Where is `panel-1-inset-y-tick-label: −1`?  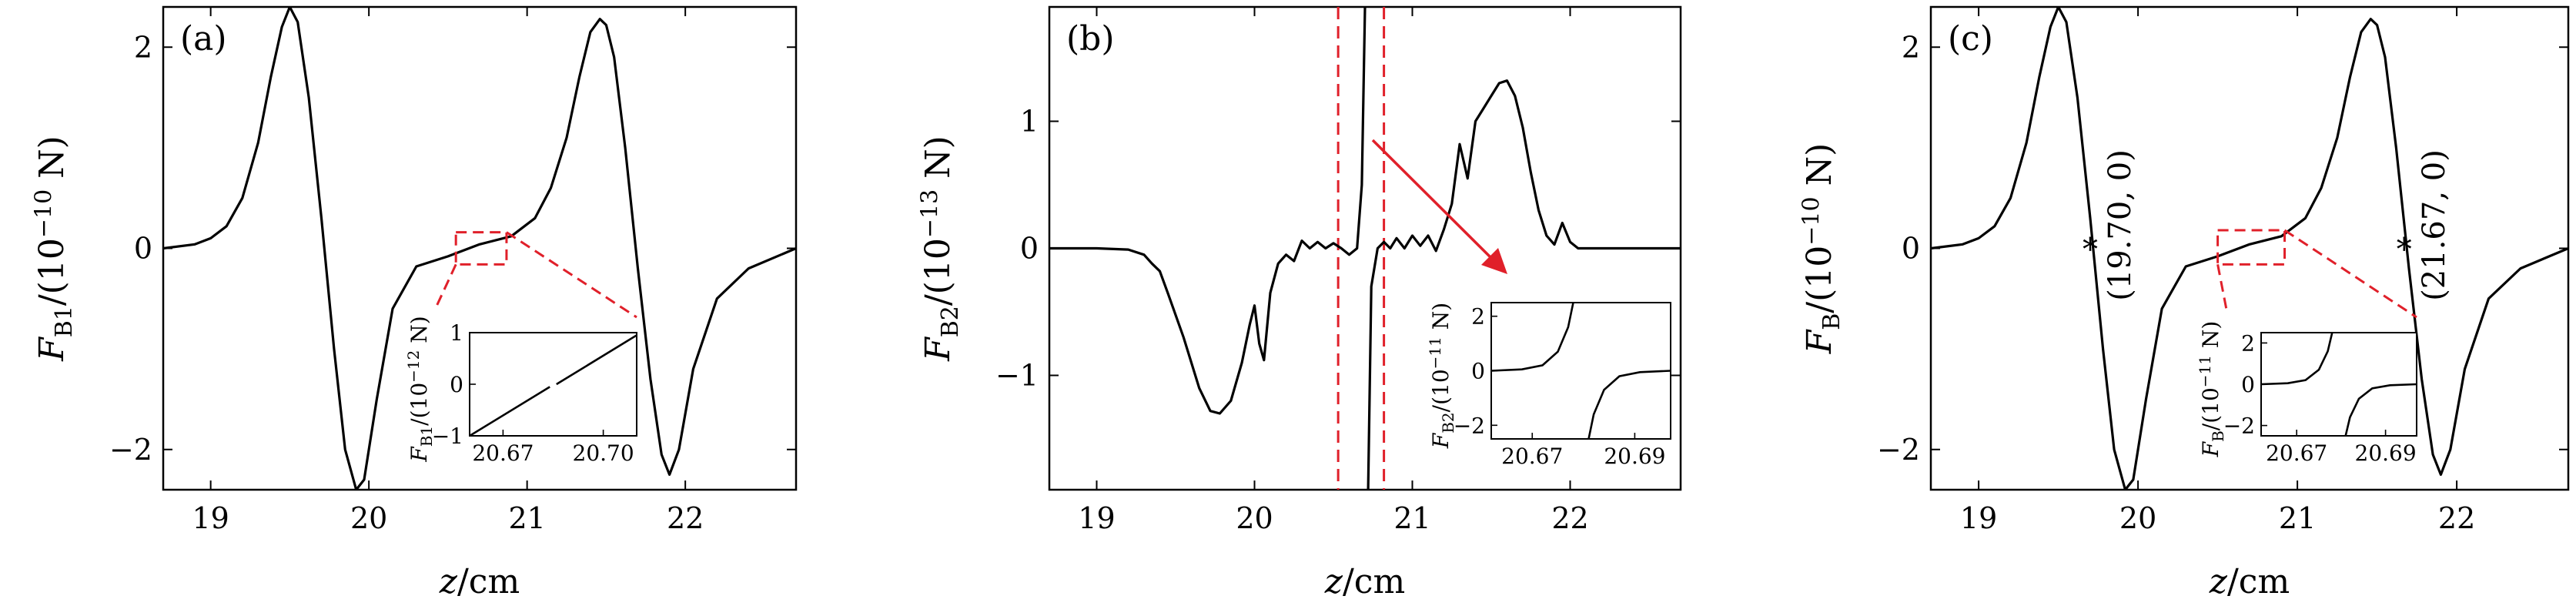 panel-1-inset-y-tick-label: −1 is located at coordinates (447, 436).